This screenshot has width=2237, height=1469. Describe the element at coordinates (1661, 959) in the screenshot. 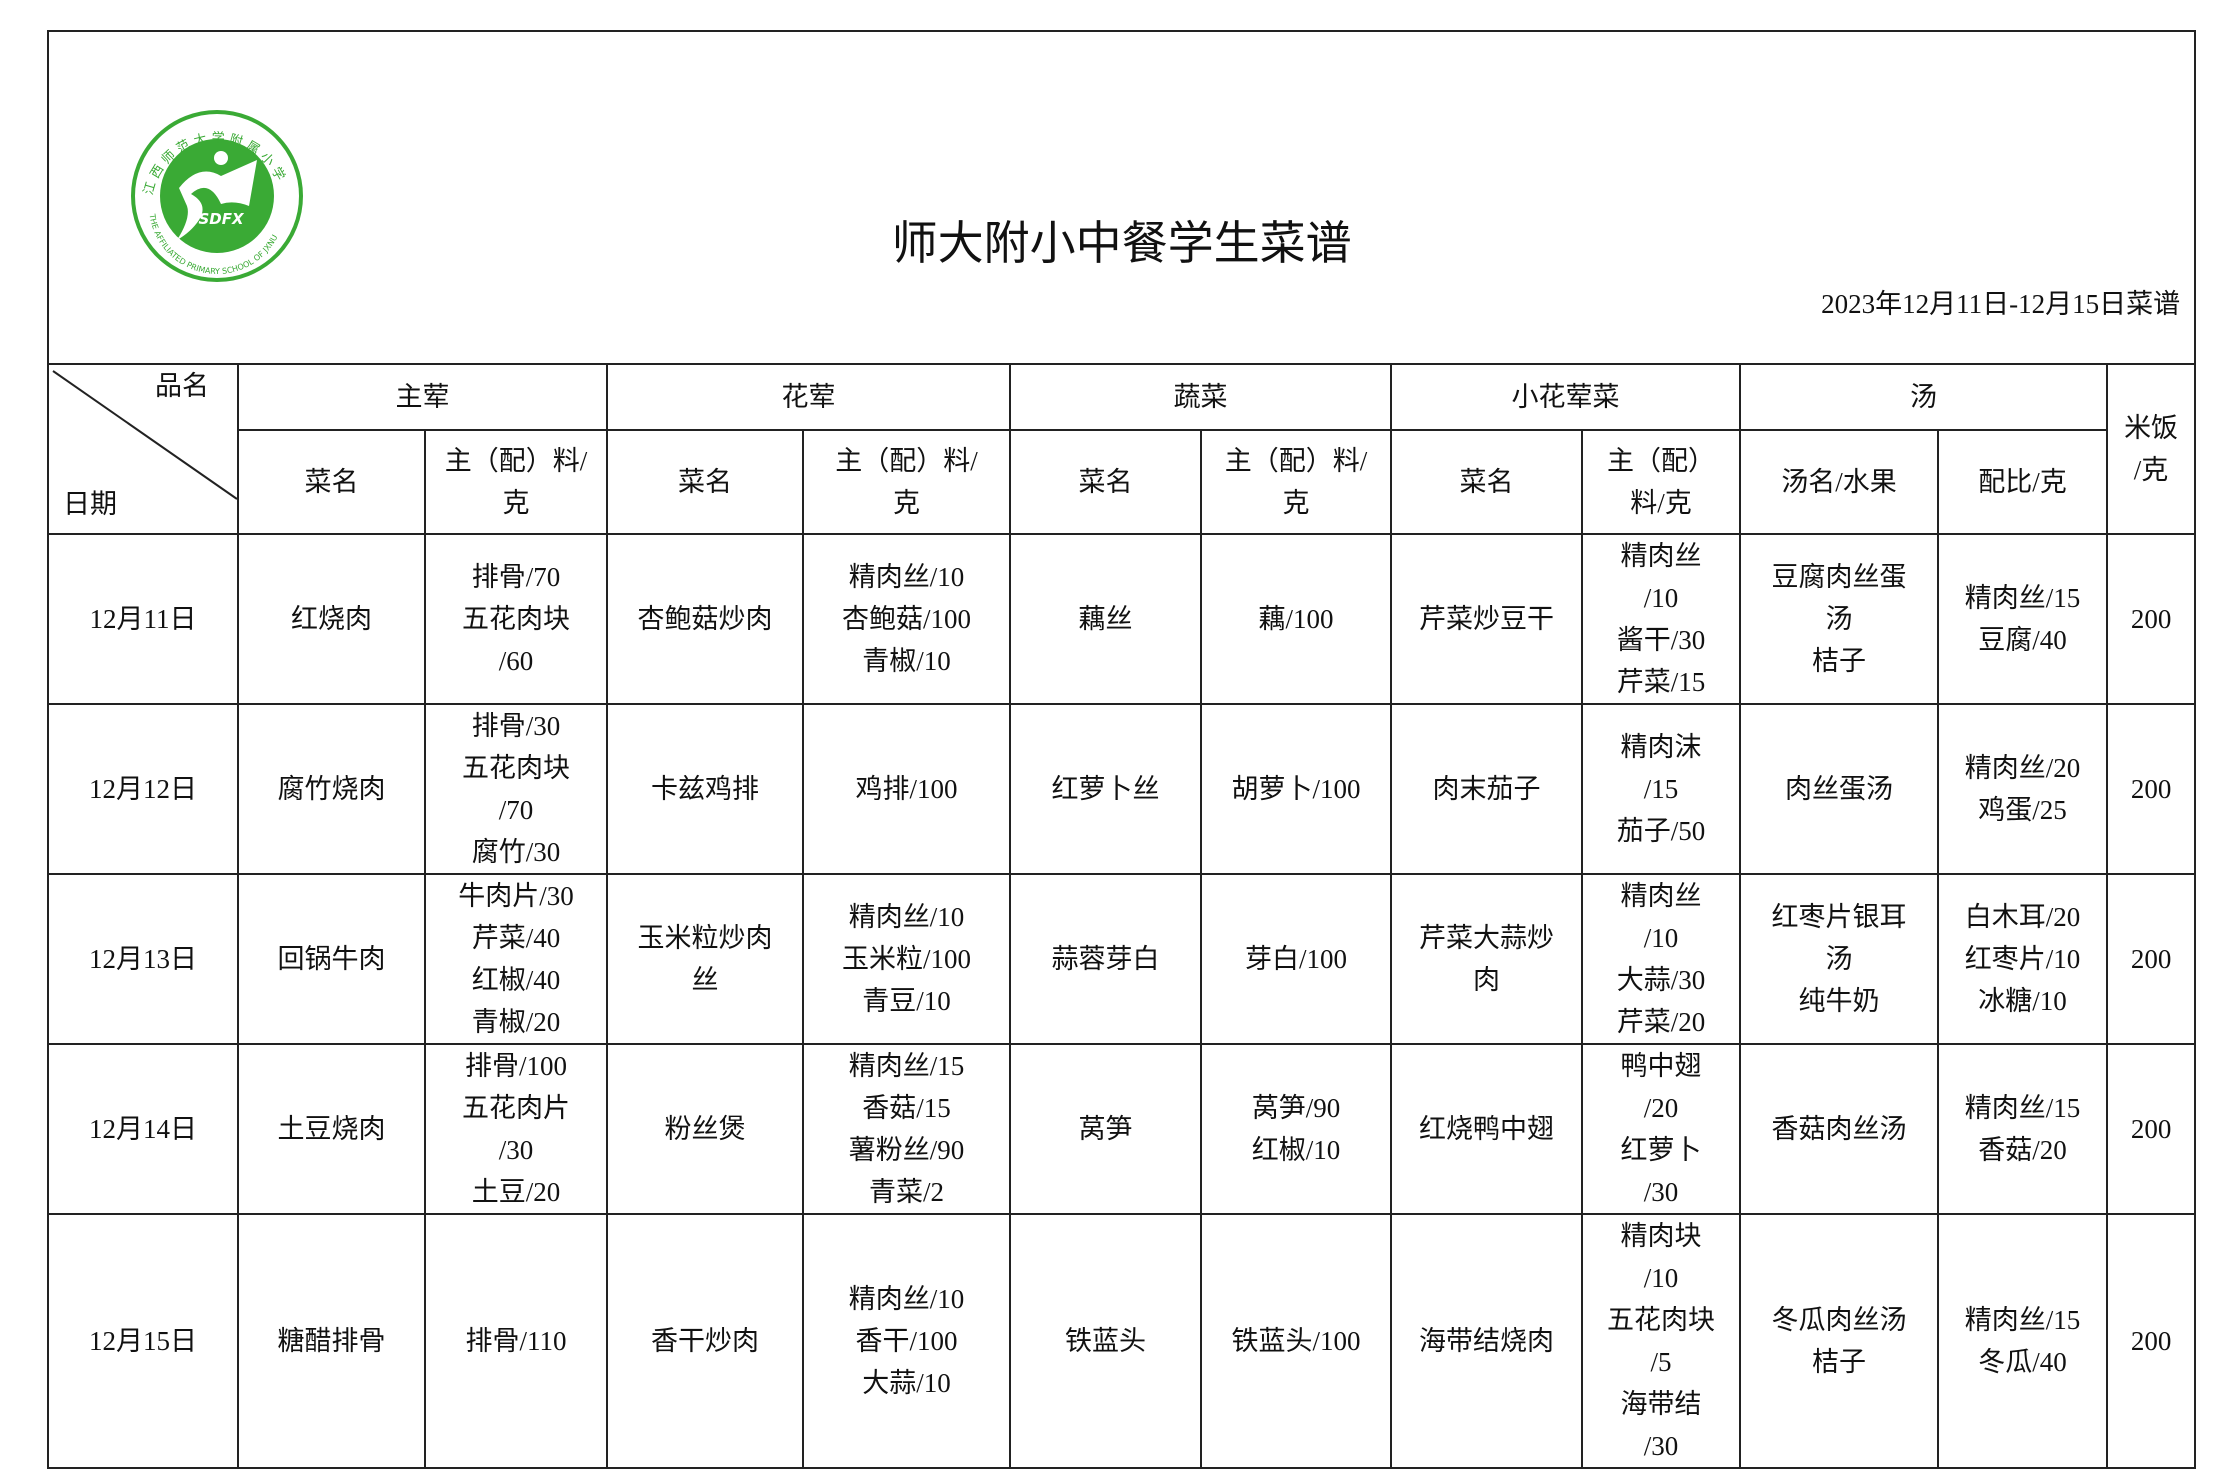

I see `small-ingredients: 精肉丝 /10 大蒜/30 芹菜/20` at that location.